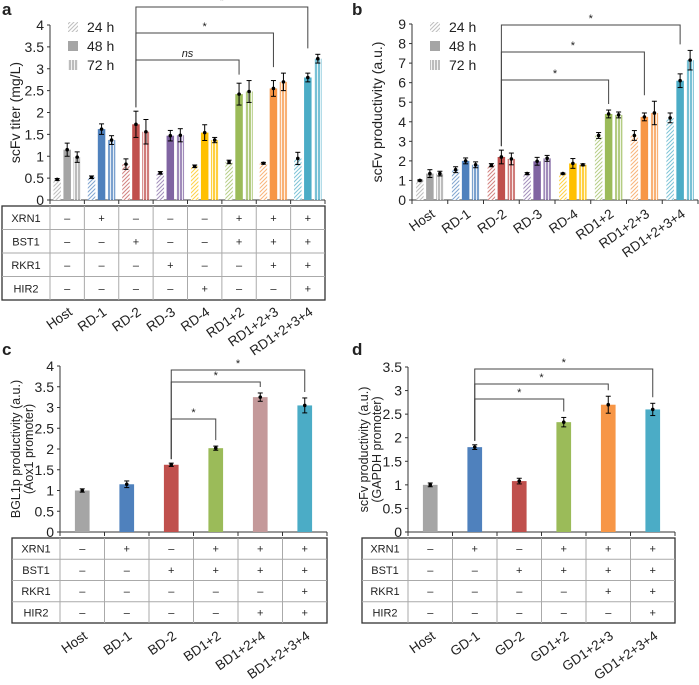 The width and height of the screenshot is (699, 685). What do you see at coordinates (465, 180) in the screenshot?
I see `bar-RD-1-48 h` at bounding box center [465, 180].